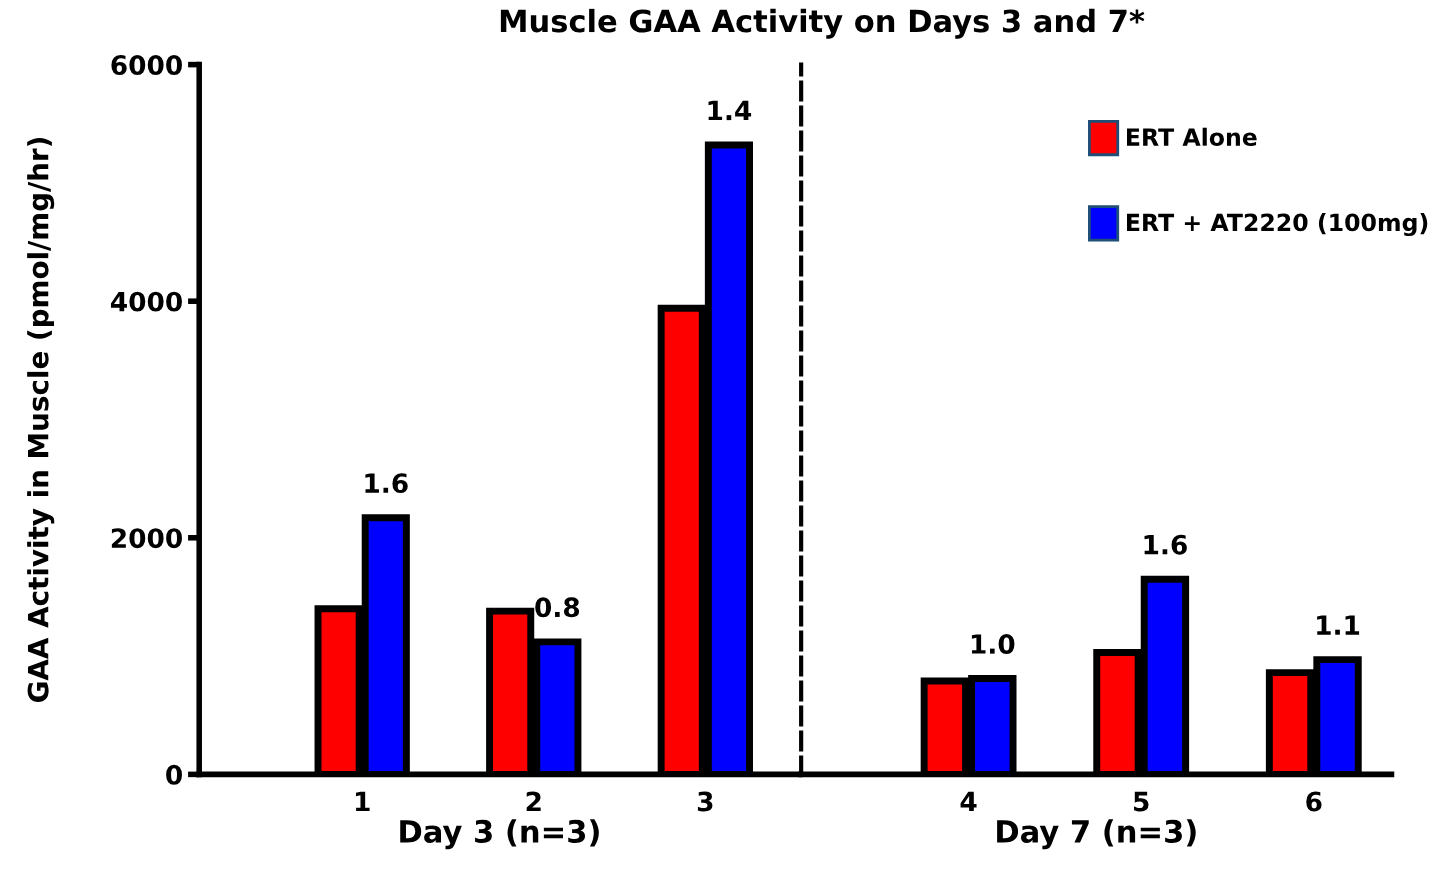 The width and height of the screenshot is (1454, 885). What do you see at coordinates (41, 420) in the screenshot?
I see `y-axis-title: GAA Activity in Muscle (pmol/mg/hr)` at bounding box center [41, 420].